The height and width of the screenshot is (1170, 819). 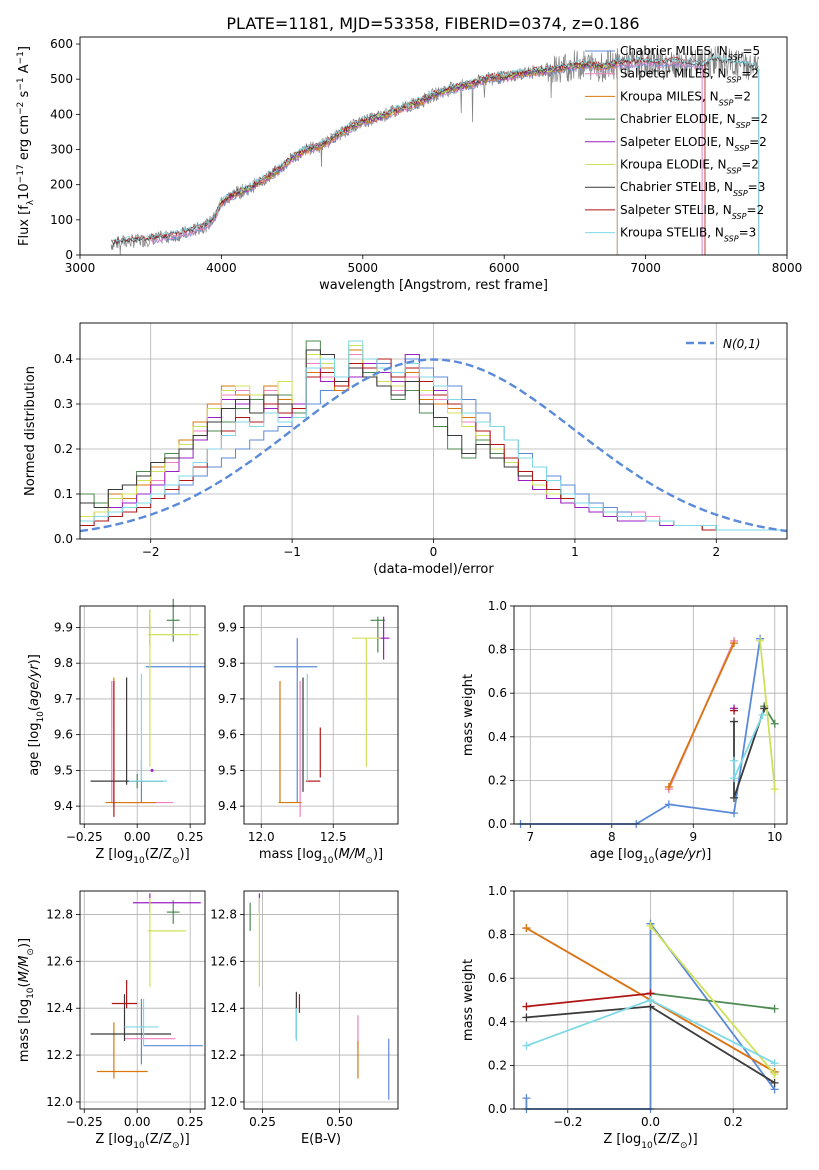 What do you see at coordinates (151, 552) in the screenshot?
I see `x-tick-label: −2` at bounding box center [151, 552].